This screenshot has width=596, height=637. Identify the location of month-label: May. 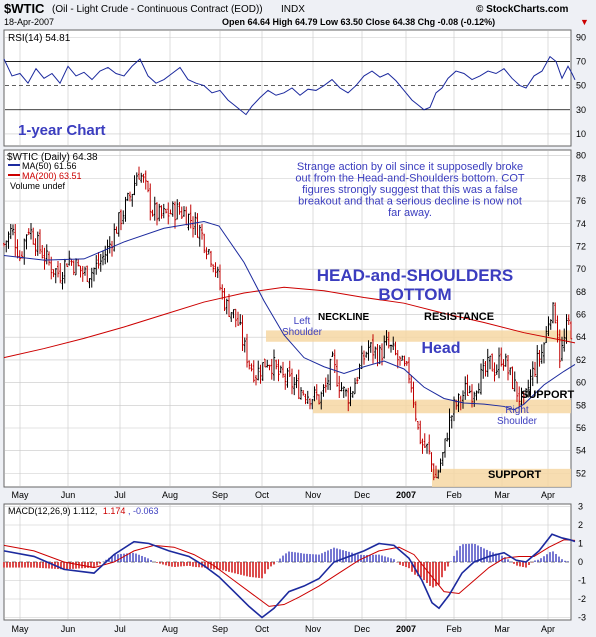
(20, 629).